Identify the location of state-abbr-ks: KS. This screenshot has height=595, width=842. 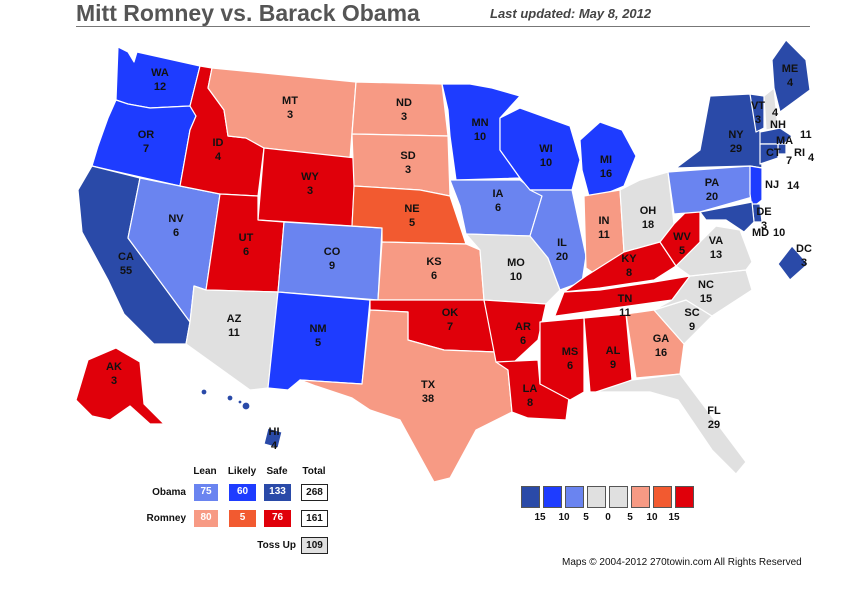
(433, 262).